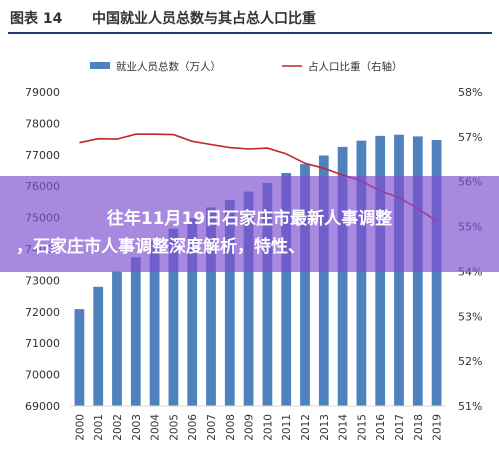  What do you see at coordinates (173, 317) in the screenshot?
I see `bar-2005` at bounding box center [173, 317].